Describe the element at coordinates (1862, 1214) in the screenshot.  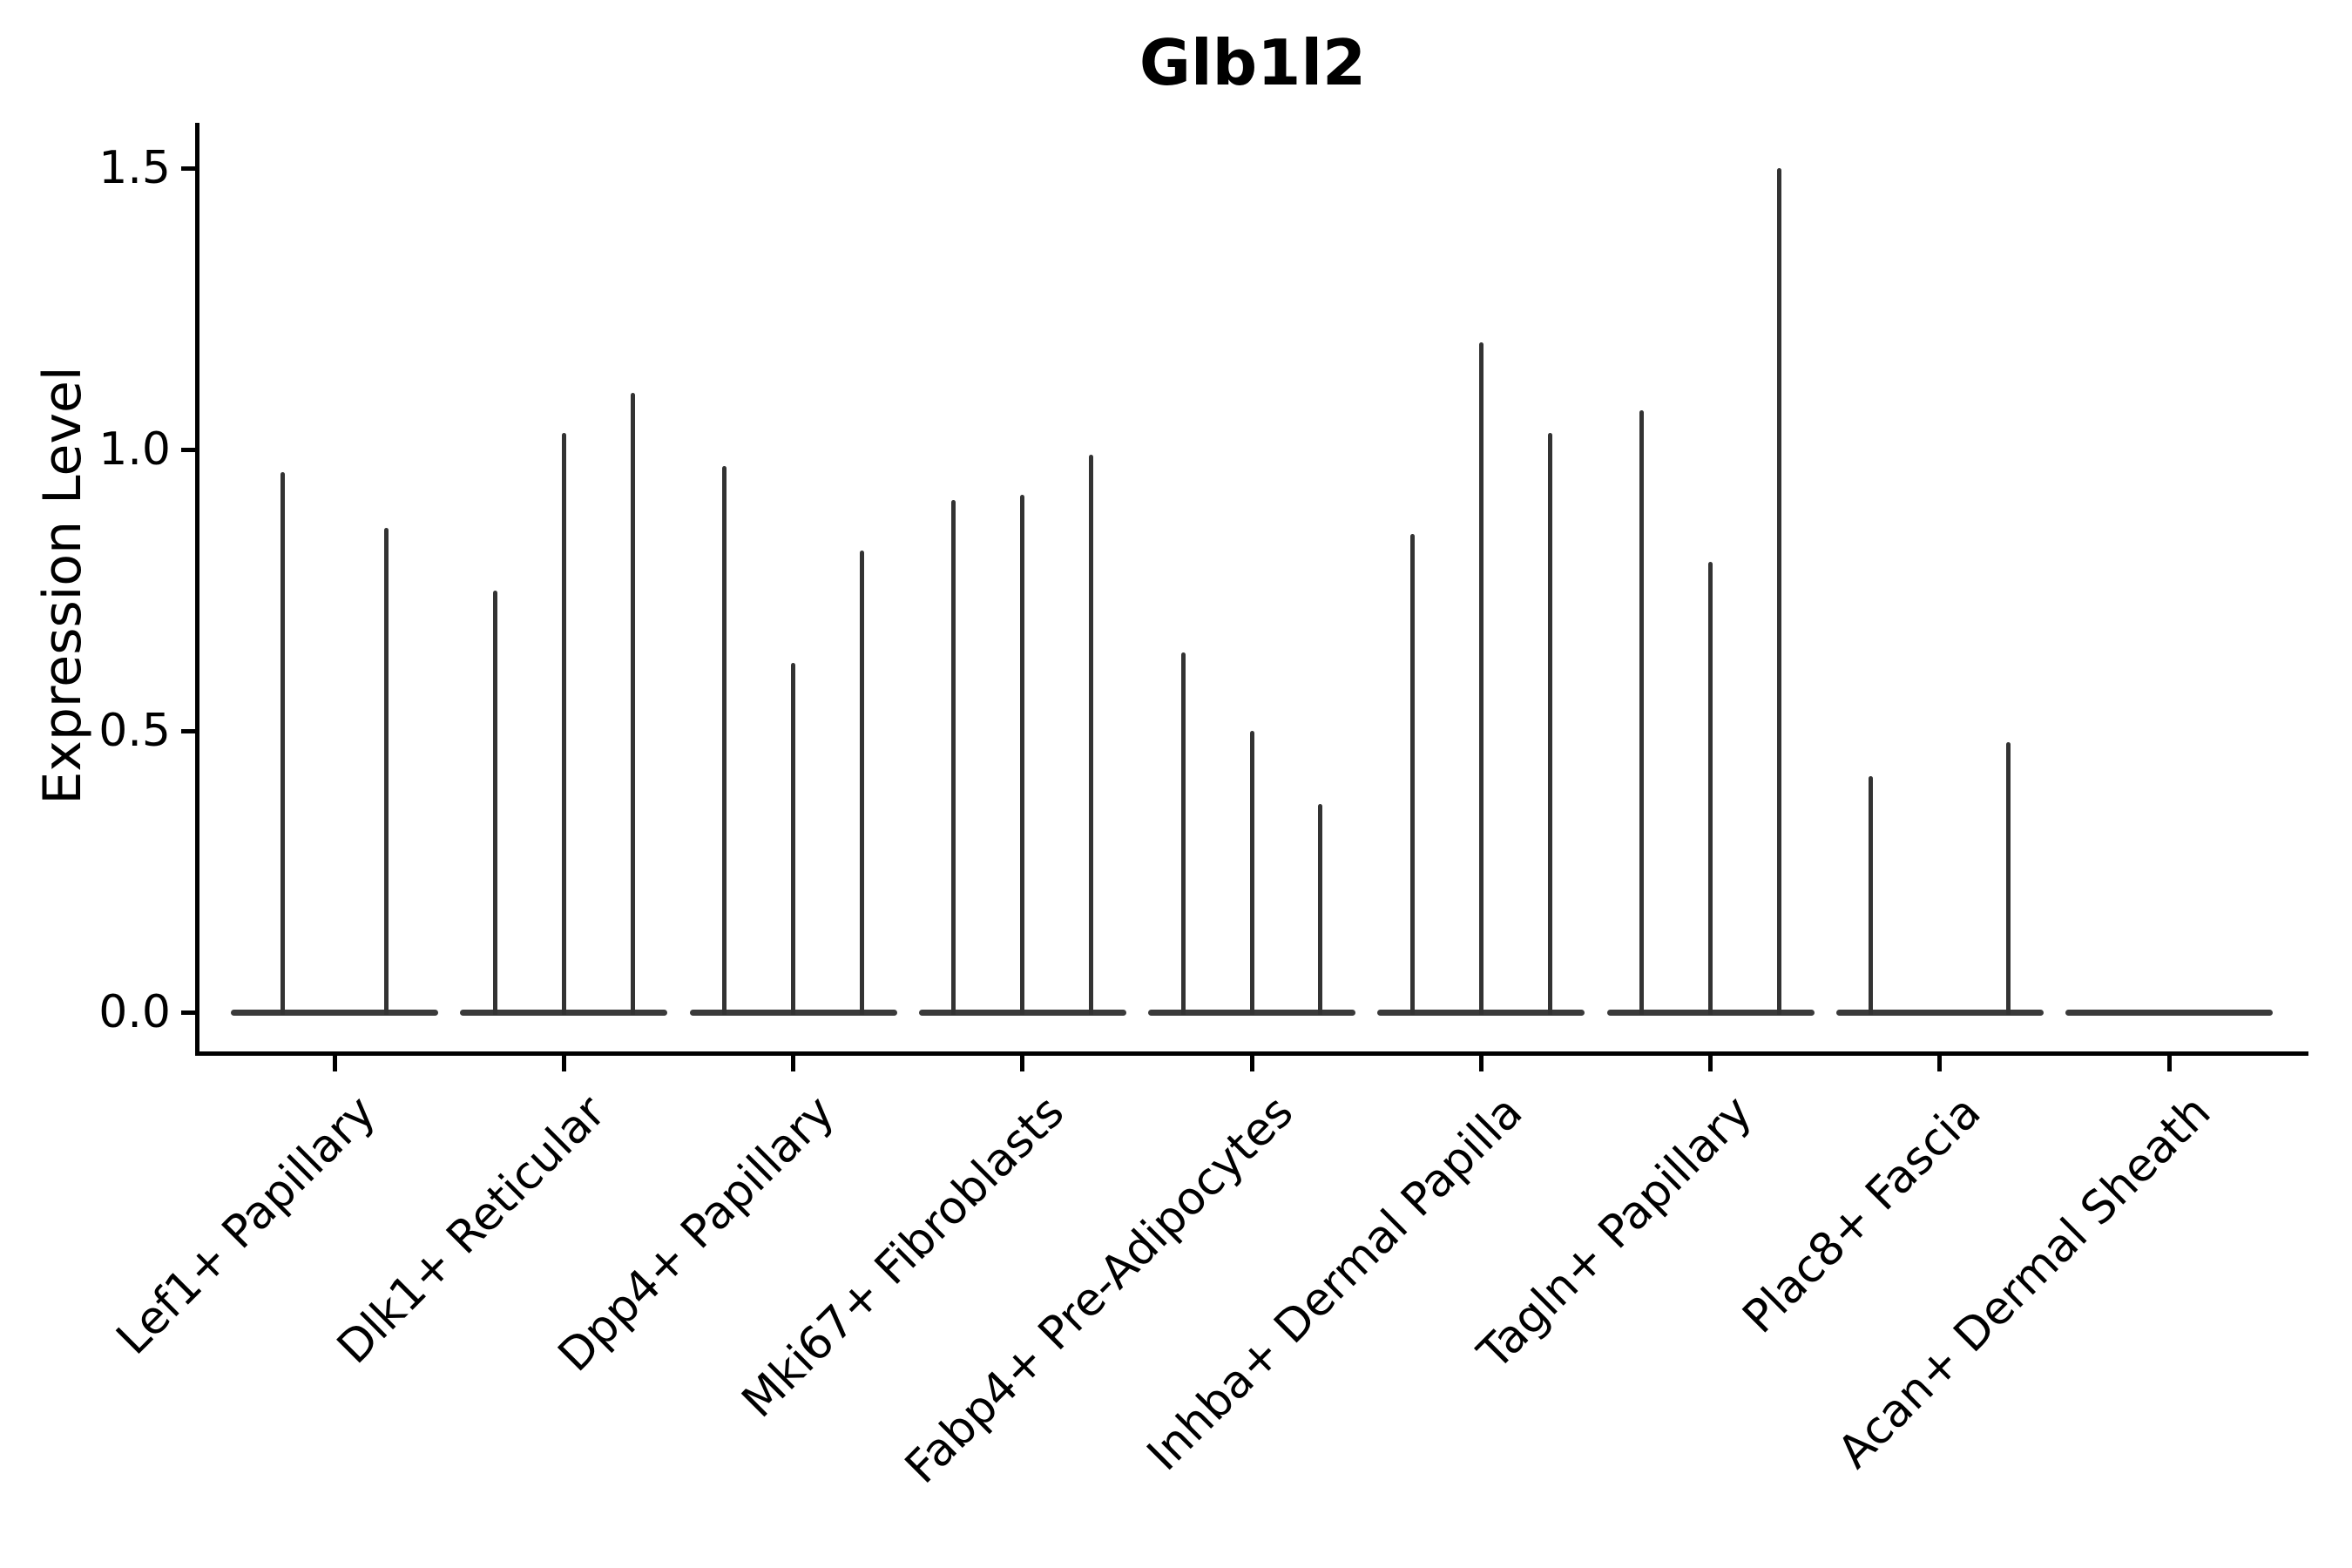
I see `x-tick-label: Plac8+ Fascia` at that location.